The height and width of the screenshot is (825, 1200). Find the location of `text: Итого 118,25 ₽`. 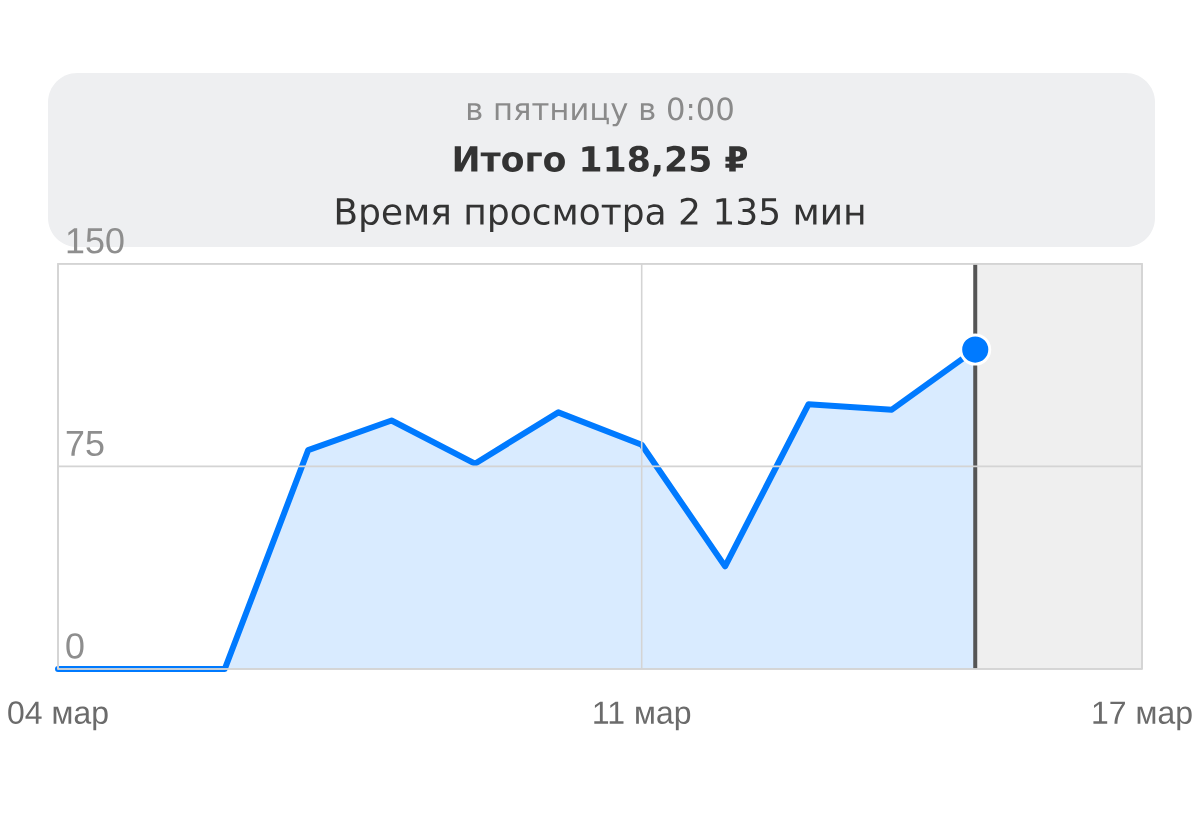

text: Итого 118,25 ₽ is located at coordinates (601, 161).